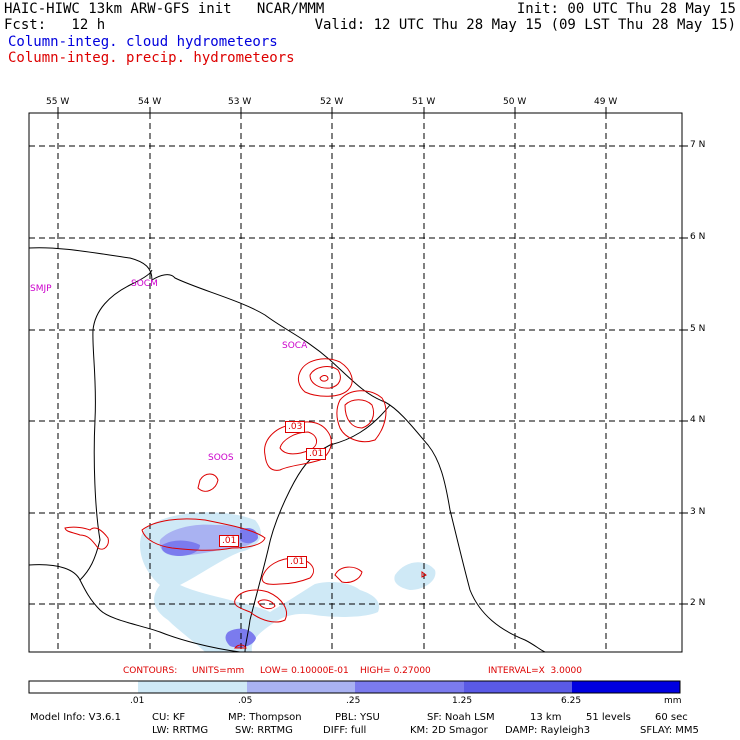 Image resolution: width=740 pixels, height=740 pixels. Describe the element at coordinates (143, 42) in the screenshot. I see `cloud-field-title: Column-integ. cloud hydrometeors` at that location.